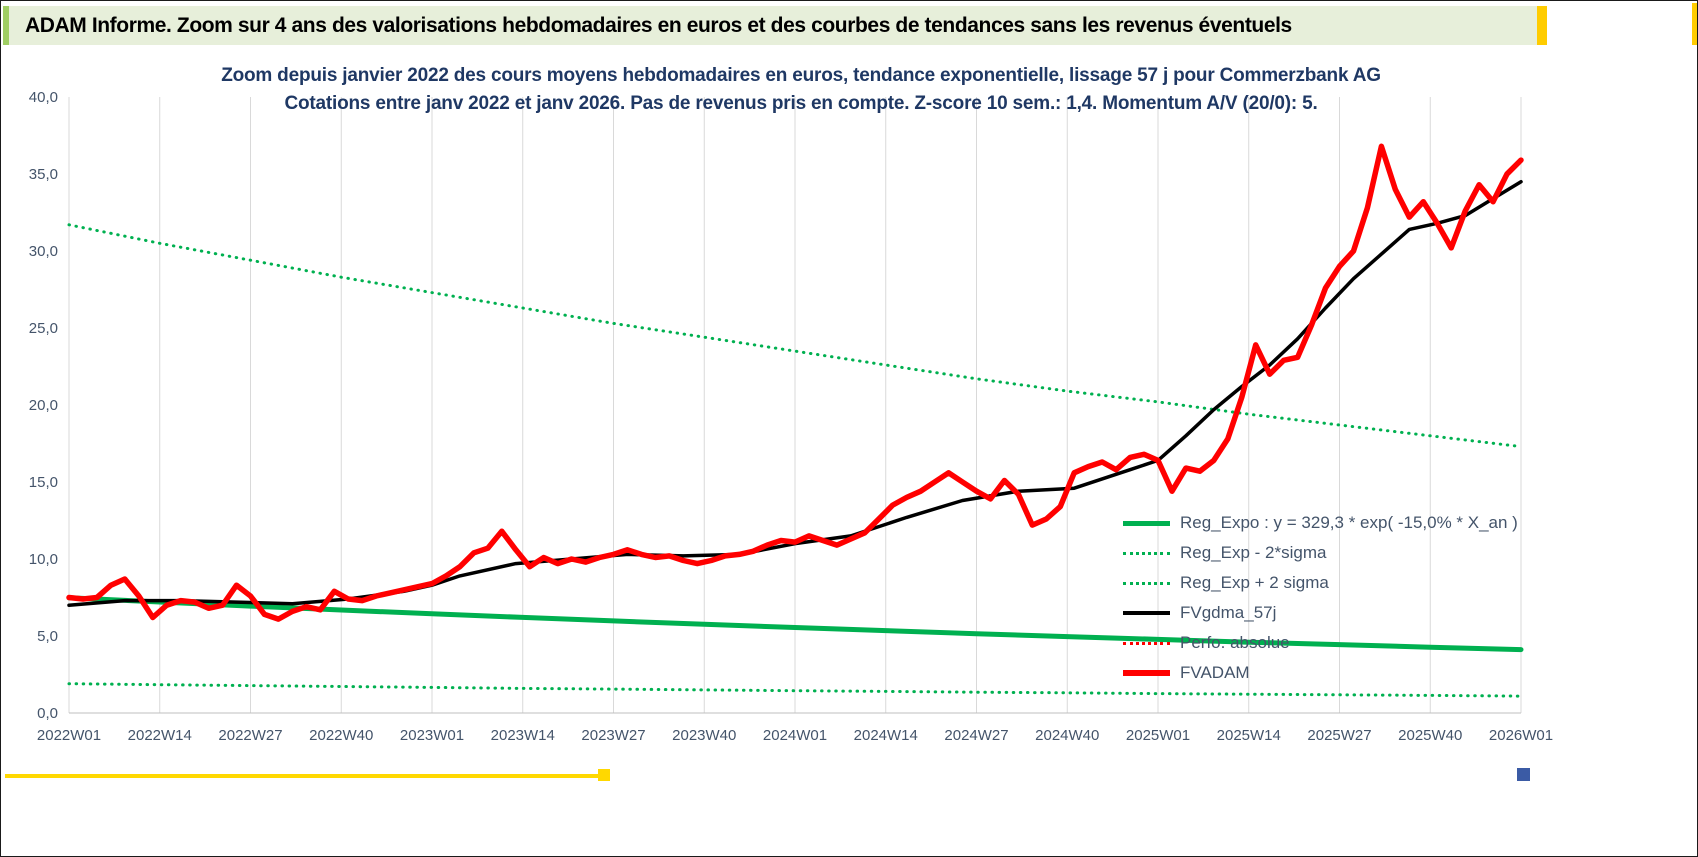  What do you see at coordinates (1340, 613) in the screenshot?
I see `legend-item-fvgdma_57j: FVgdma_57j` at bounding box center [1340, 613].